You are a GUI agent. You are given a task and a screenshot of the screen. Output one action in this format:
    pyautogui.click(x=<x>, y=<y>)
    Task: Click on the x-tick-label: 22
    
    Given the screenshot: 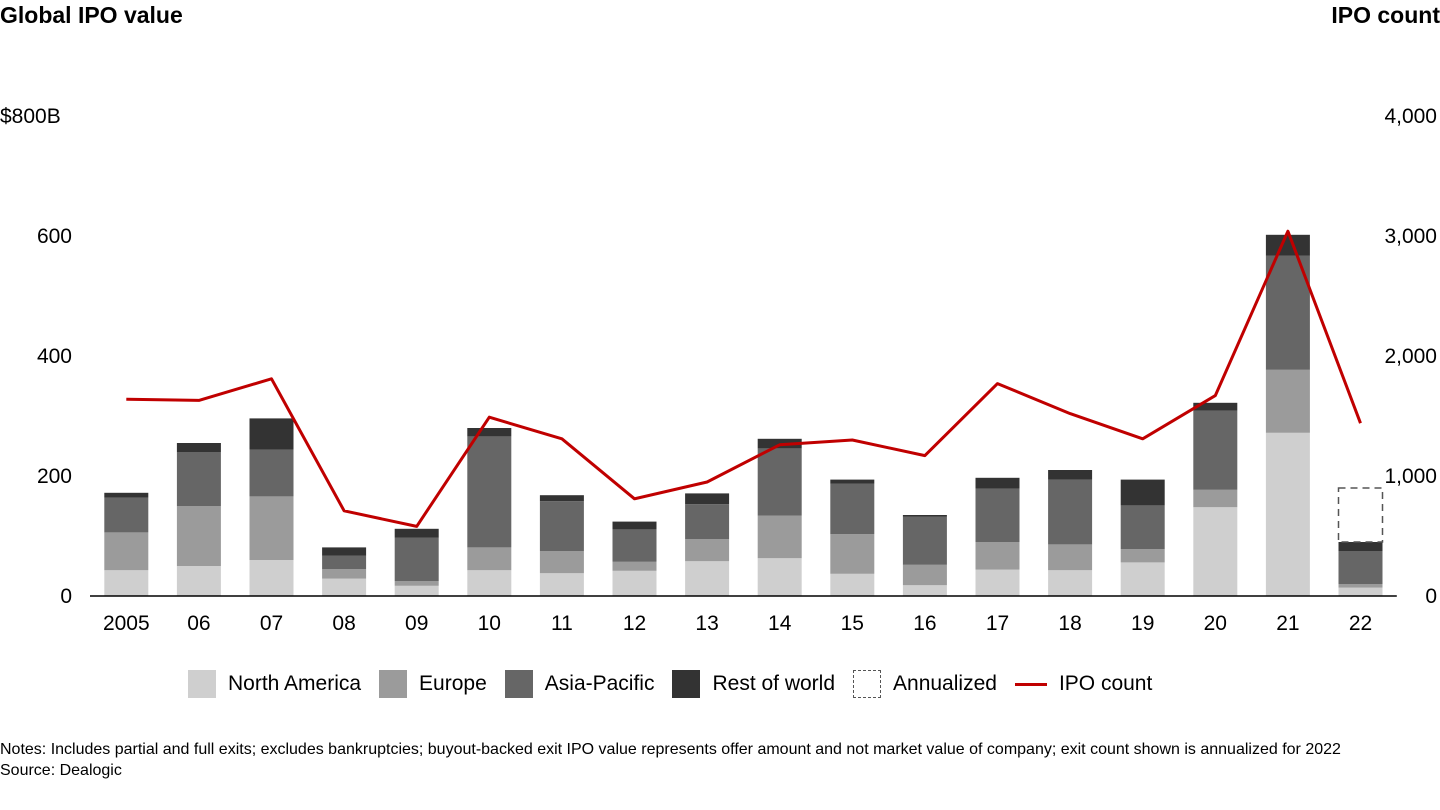 What is the action you would take?
    pyautogui.click(x=1360, y=623)
    